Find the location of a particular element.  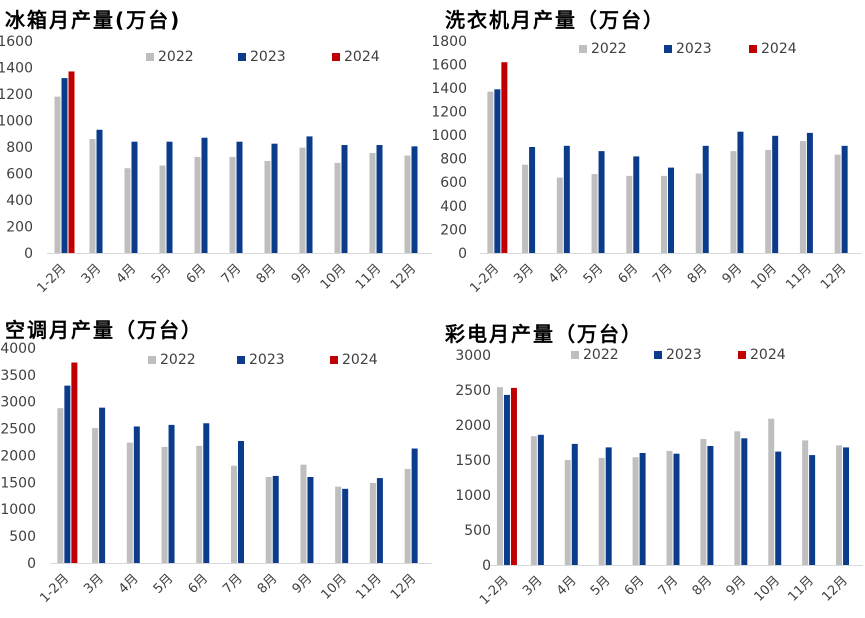

y-tick-label: 1800 is located at coordinates (450, 42).